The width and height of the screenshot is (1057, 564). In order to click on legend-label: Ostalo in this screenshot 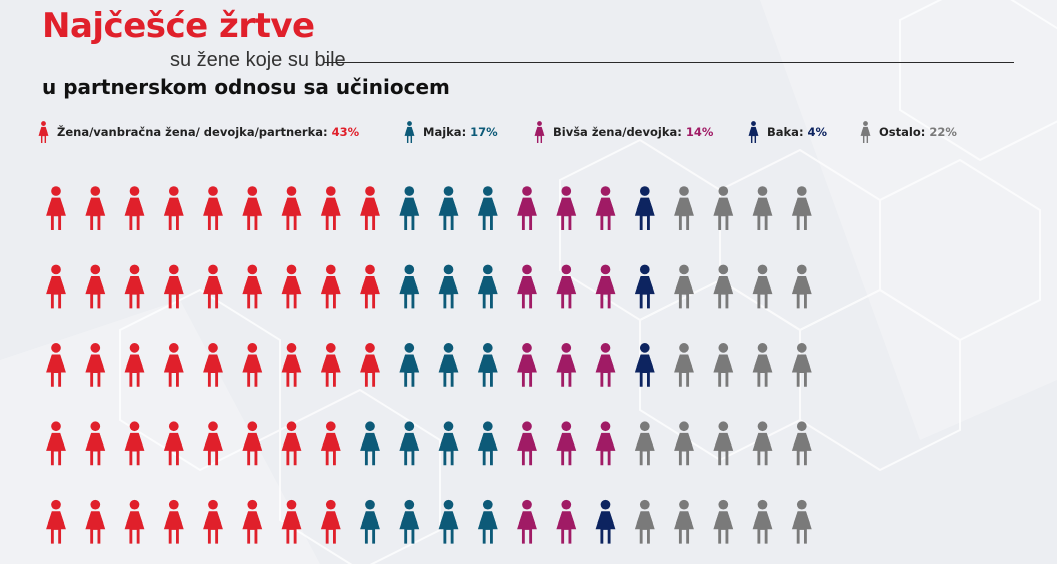, I will do `click(900, 132)`.